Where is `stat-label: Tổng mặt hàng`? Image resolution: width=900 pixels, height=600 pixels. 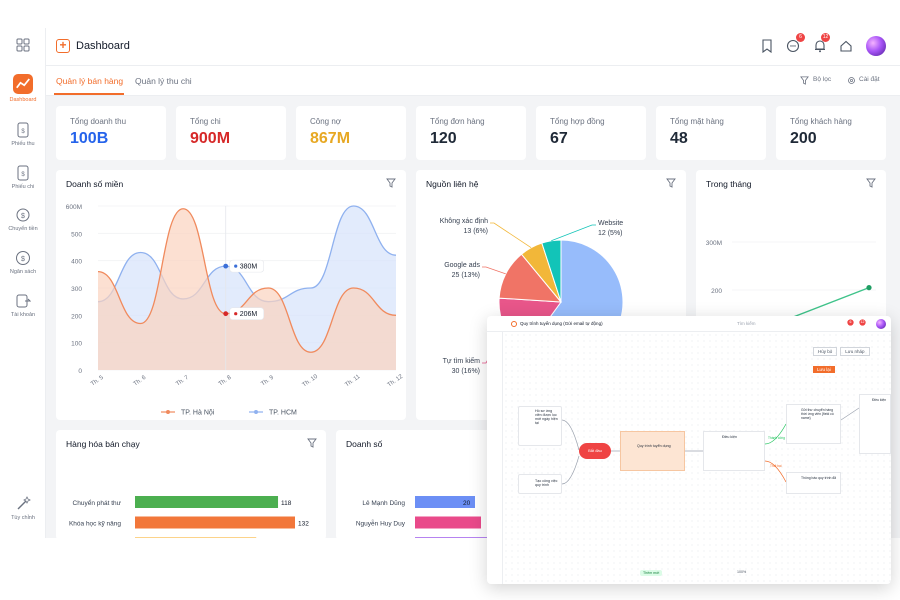
stat-label: Tổng mặt hàng is located at coordinates (697, 121).